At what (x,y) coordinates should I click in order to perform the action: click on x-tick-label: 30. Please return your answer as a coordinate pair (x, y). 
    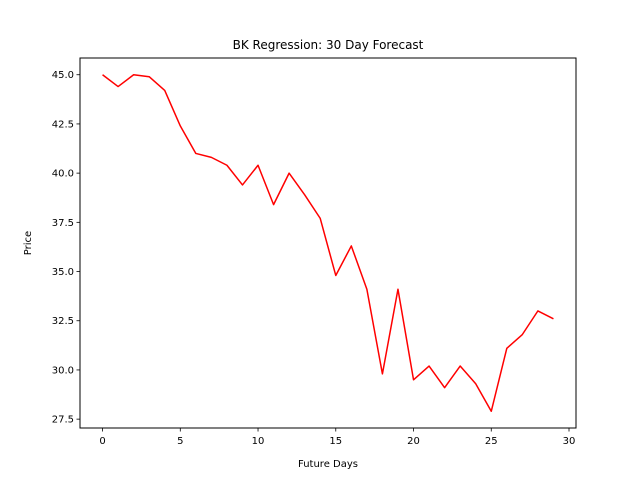
    Looking at the image, I should click on (569, 441).